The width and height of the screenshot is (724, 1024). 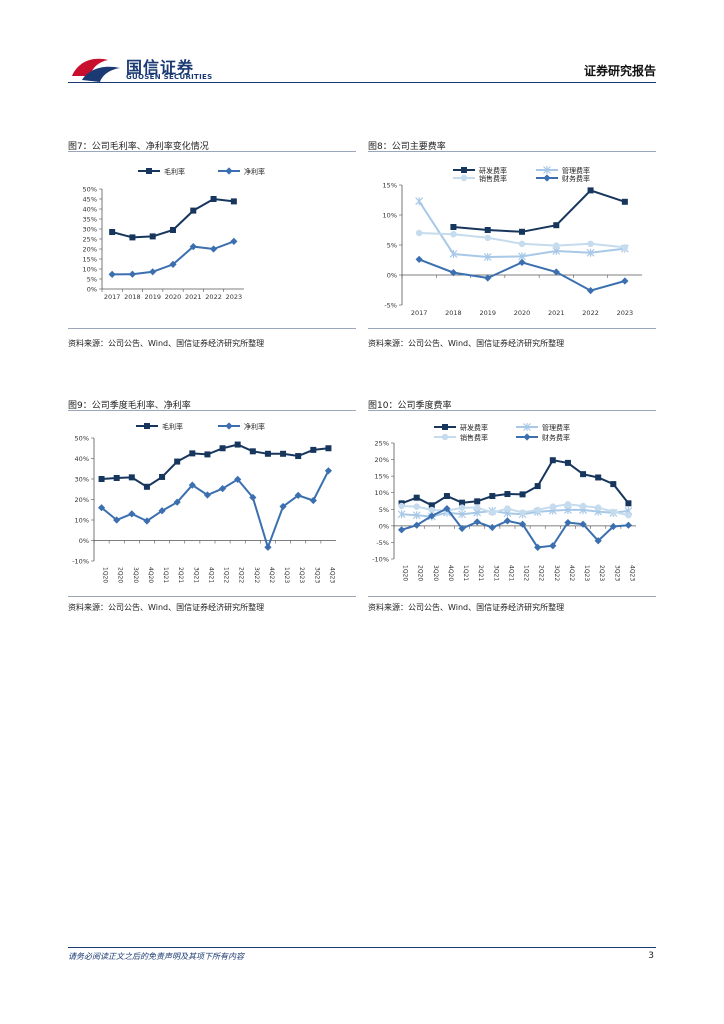 What do you see at coordinates (90, 220) in the screenshot?
I see `y-tick-label: 35%` at bounding box center [90, 220].